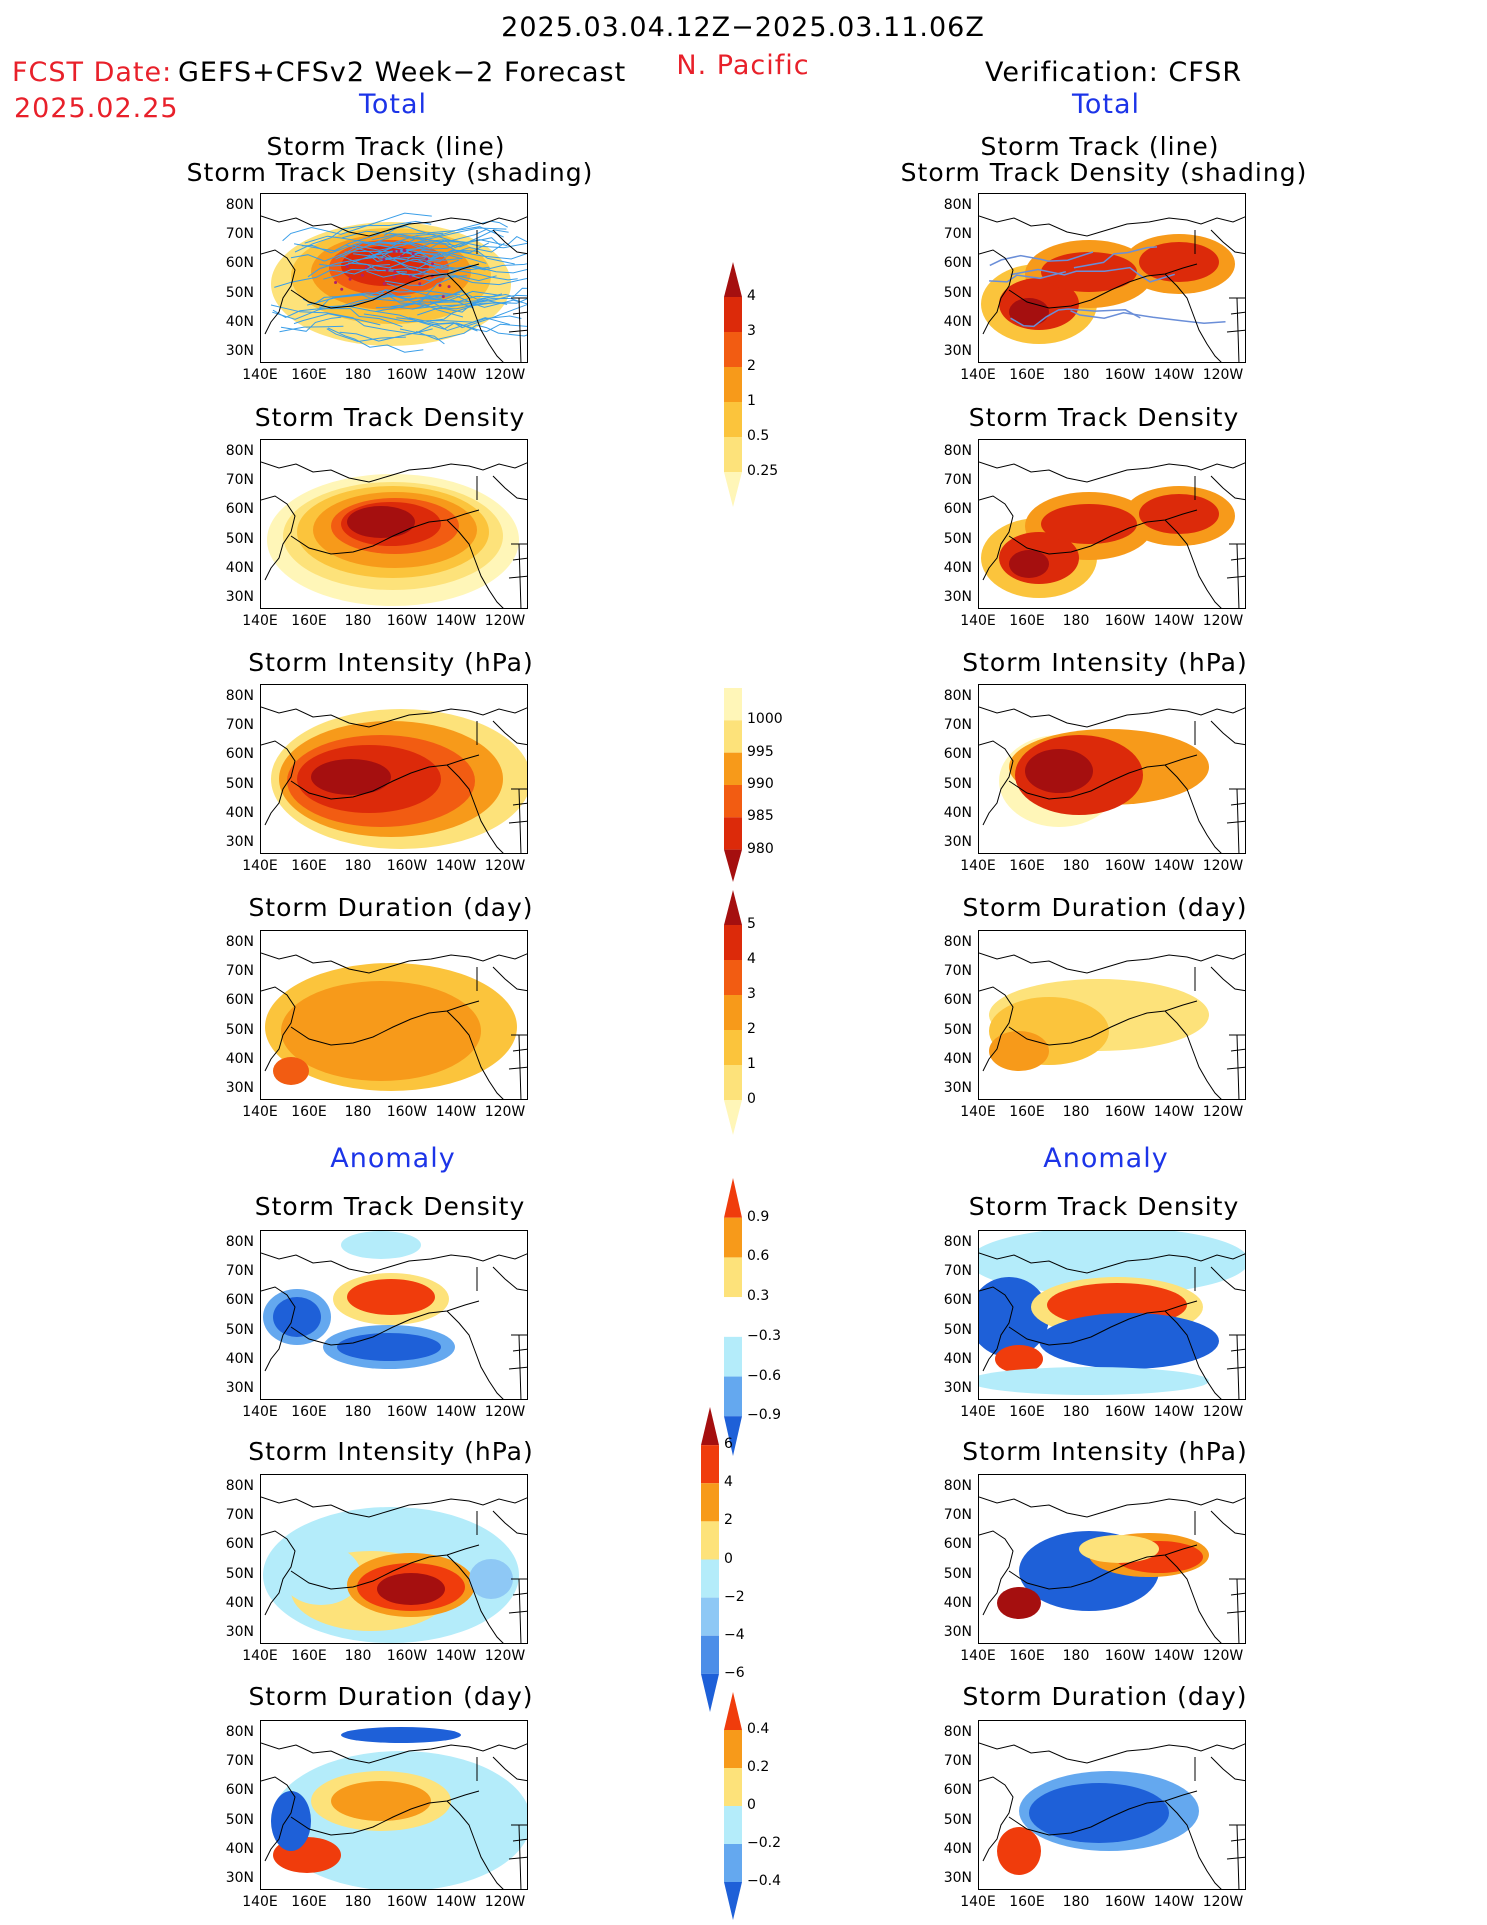  Describe the element at coordinates (393, 104) in the screenshot. I see `section-total-left: Total` at that location.